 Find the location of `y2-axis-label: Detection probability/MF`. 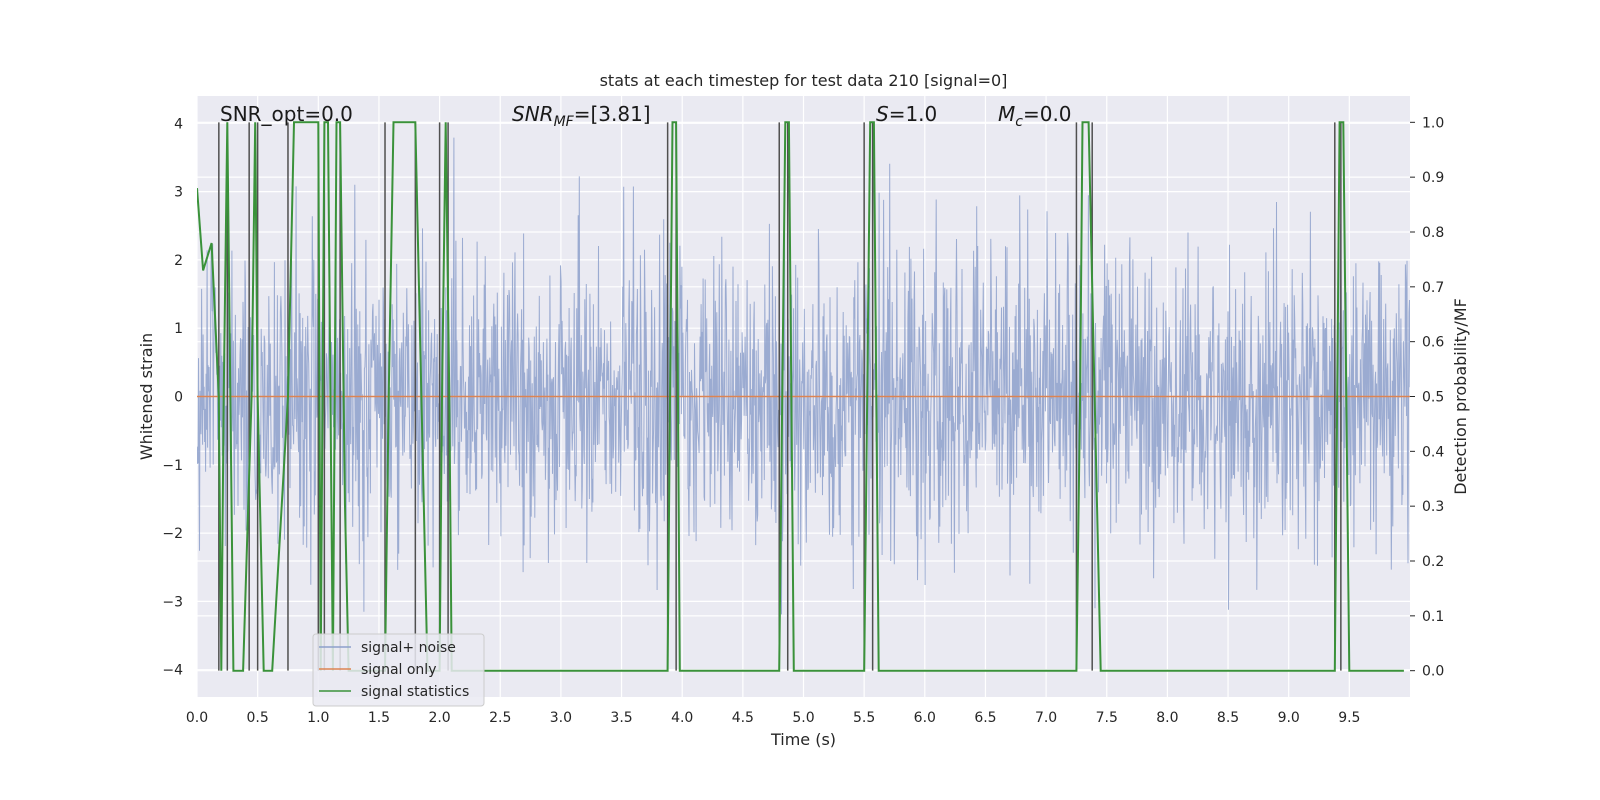

y2-axis-label: Detection probability/MF is located at coordinates (1460, 396).